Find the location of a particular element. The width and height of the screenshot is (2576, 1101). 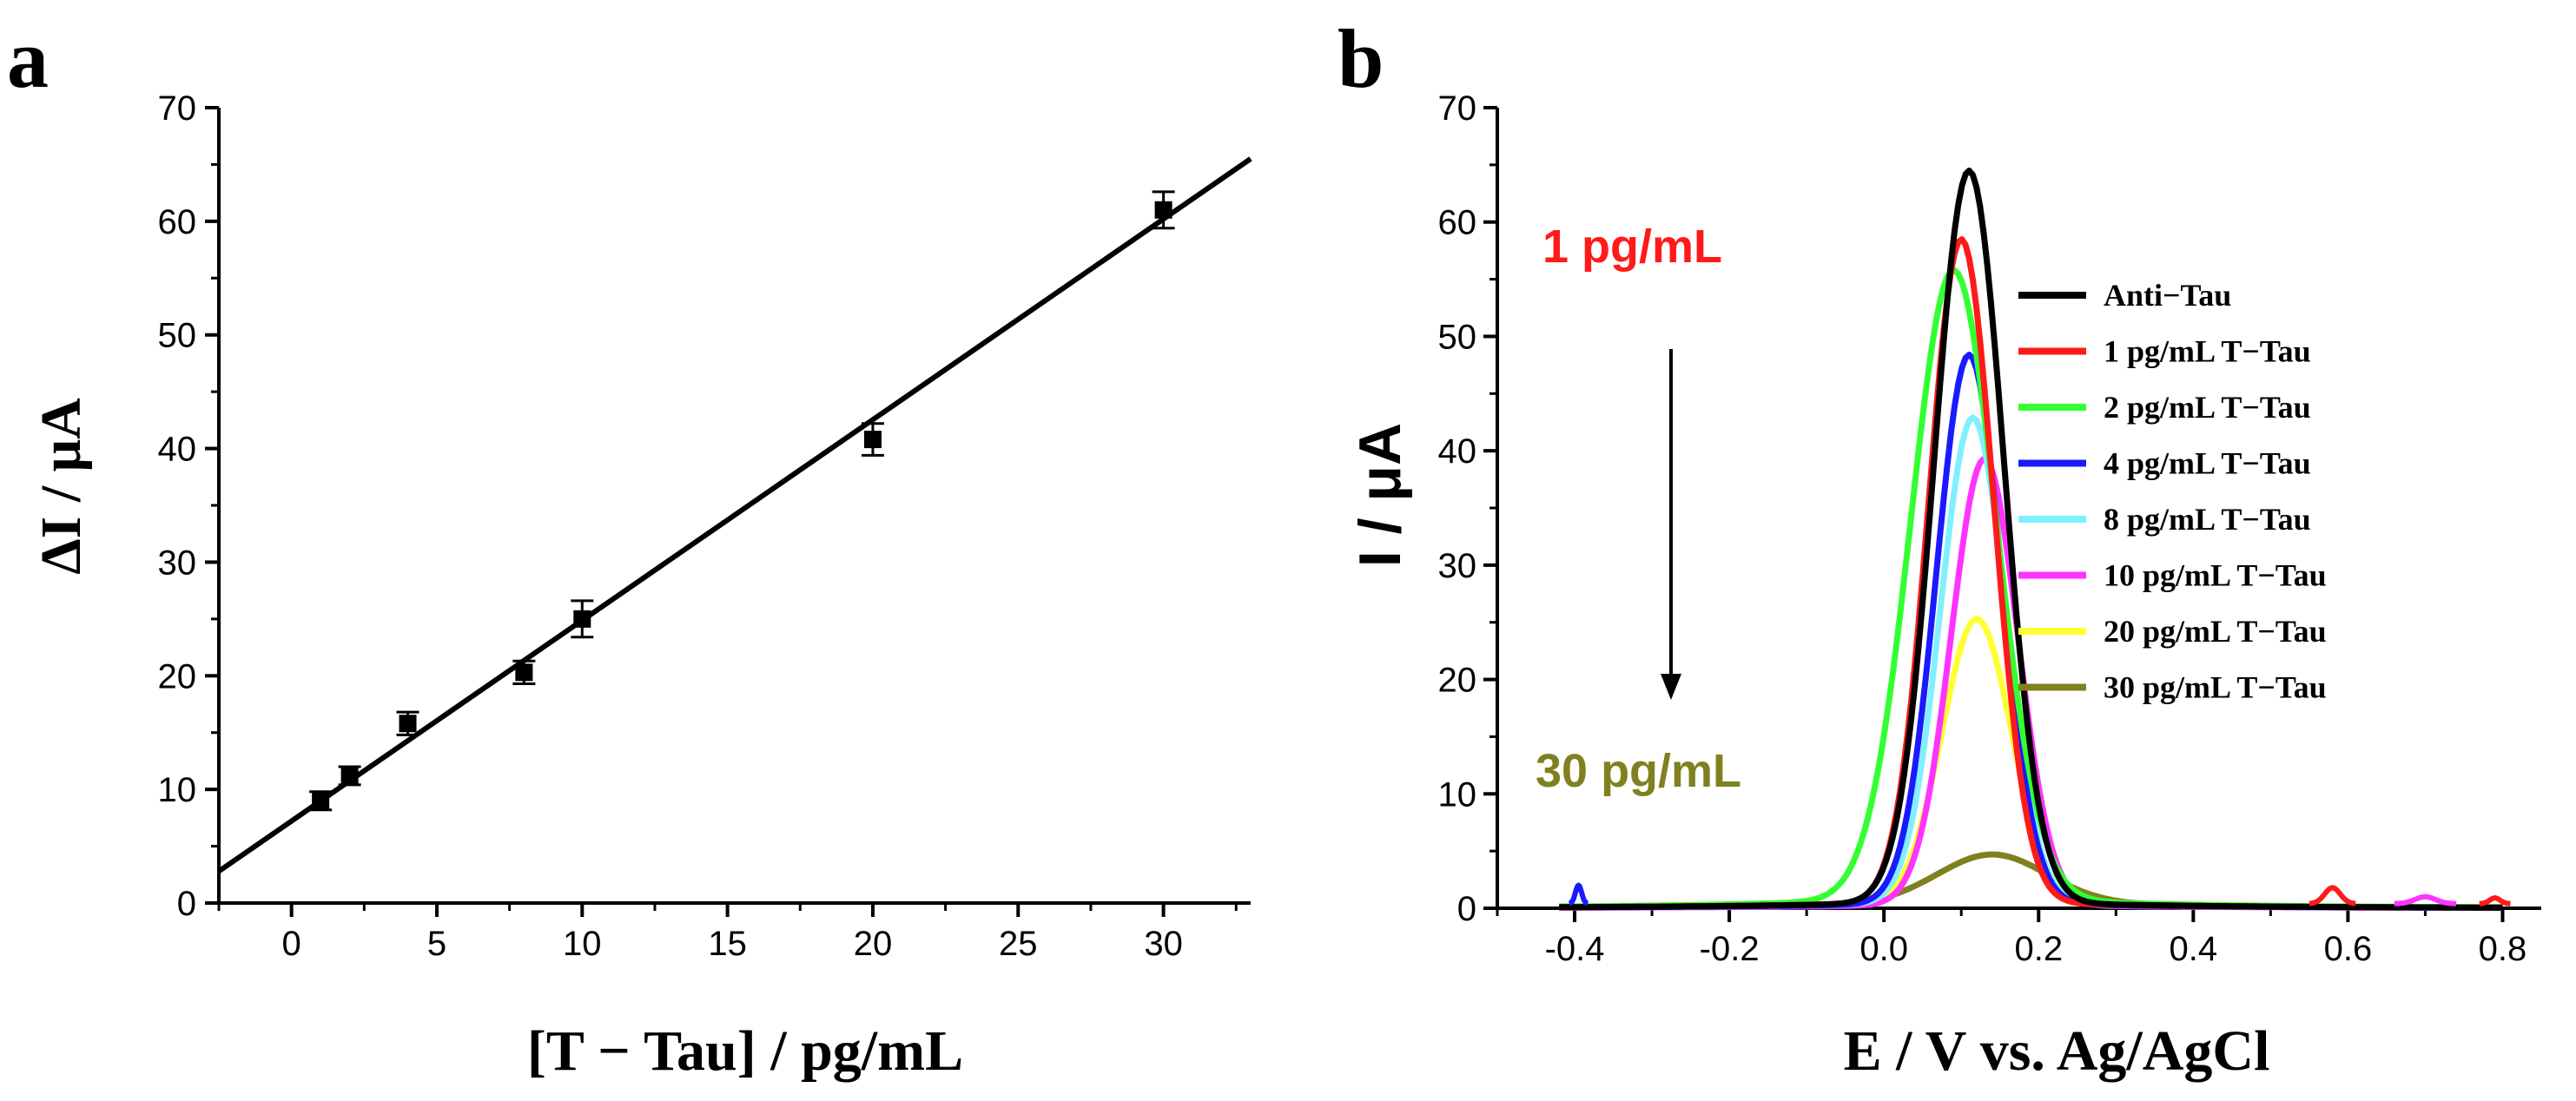

annotation-30-pg-ml: 30 pg/mL is located at coordinates (1638, 771).